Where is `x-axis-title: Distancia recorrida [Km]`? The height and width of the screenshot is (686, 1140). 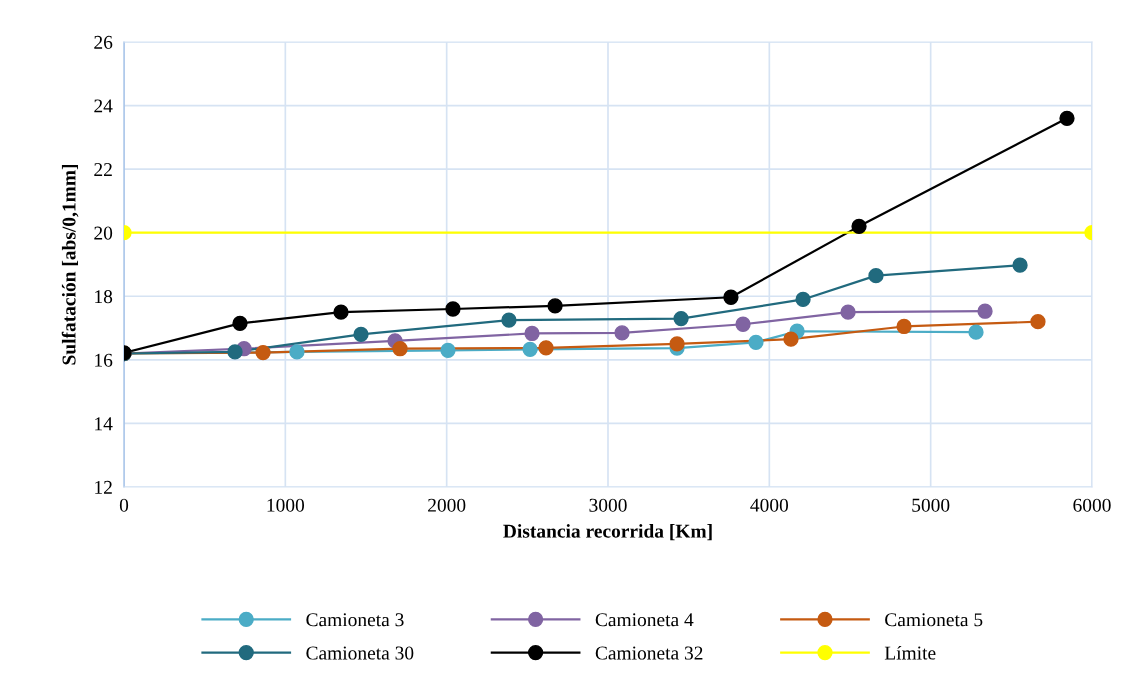
x-axis-title: Distancia recorrida [Km] is located at coordinates (607, 532).